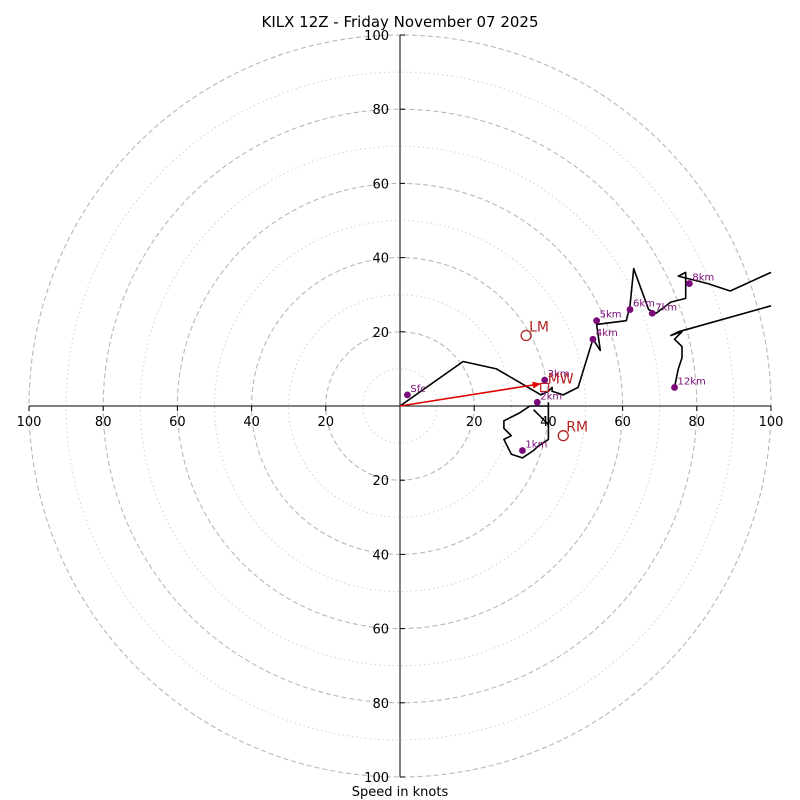  Describe the element at coordinates (537, 402) in the screenshot. I see `height-marker-2km` at that location.